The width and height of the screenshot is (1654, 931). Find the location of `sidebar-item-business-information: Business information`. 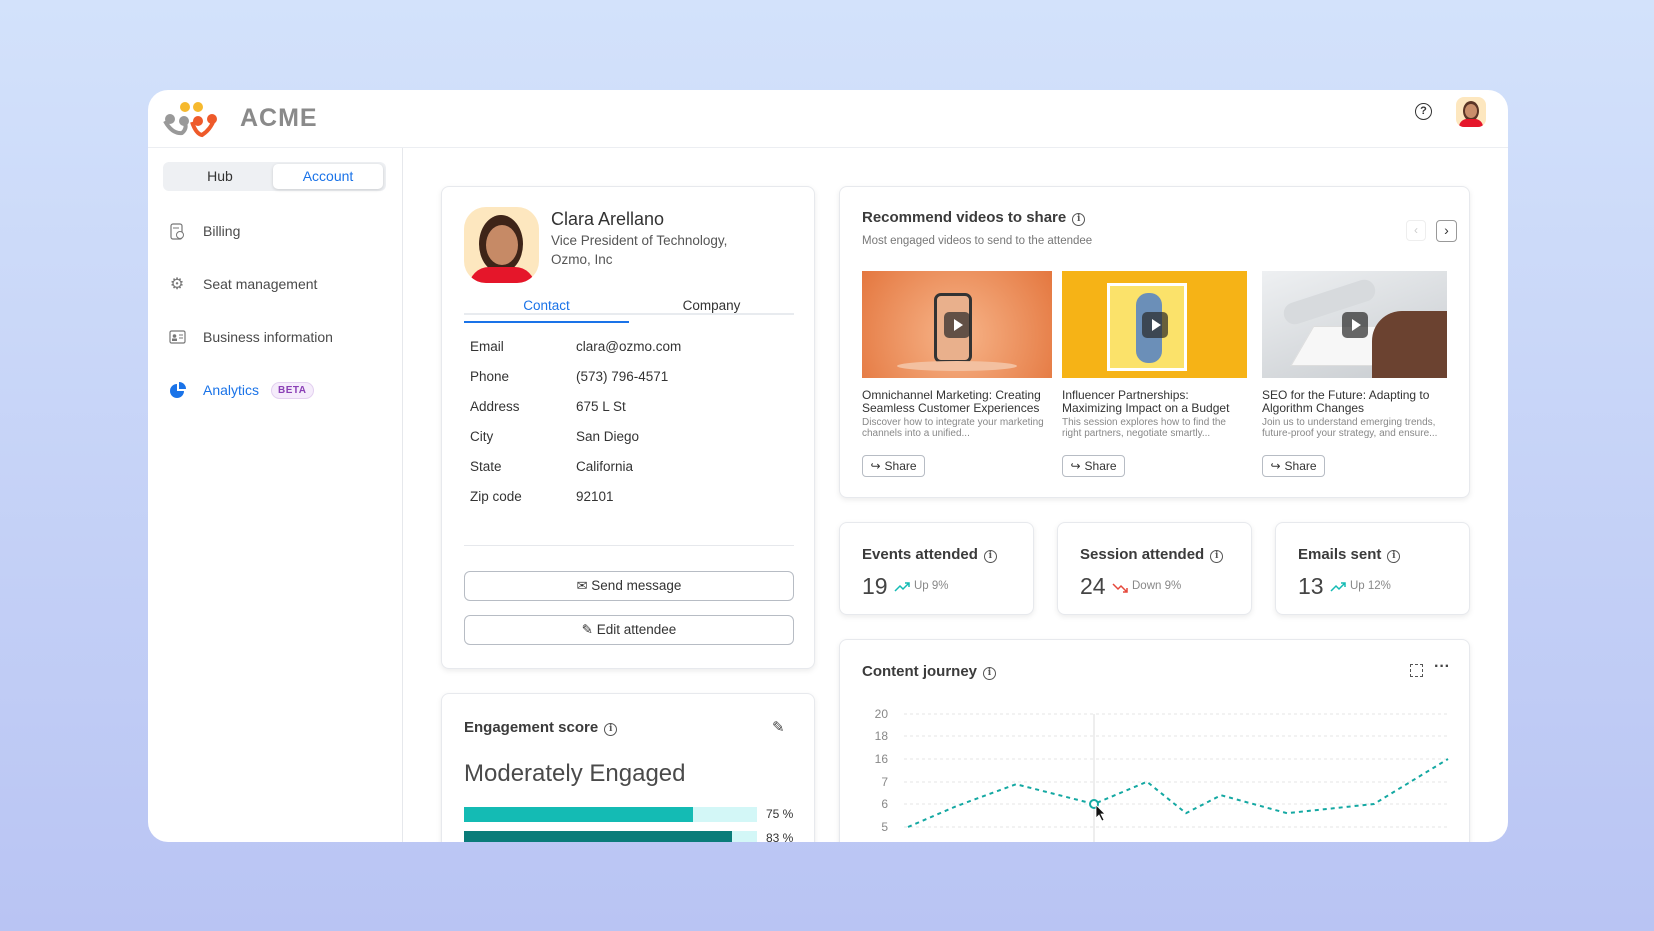

sidebar-item-business-information: Business information is located at coordinates (250, 337).